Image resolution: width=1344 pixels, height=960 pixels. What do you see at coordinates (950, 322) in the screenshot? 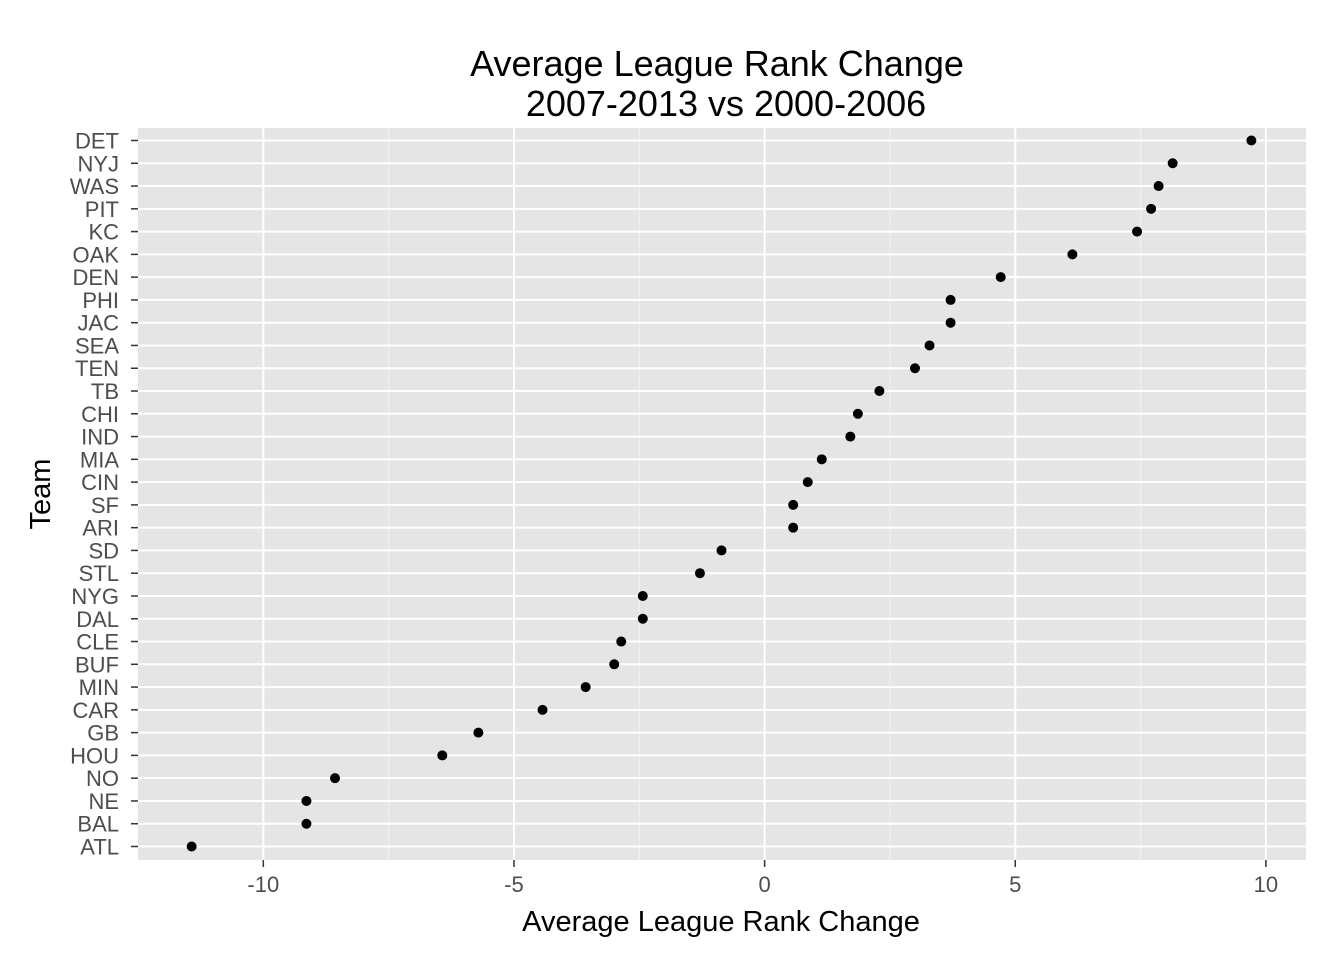
I see `data-point-jac` at bounding box center [950, 322].